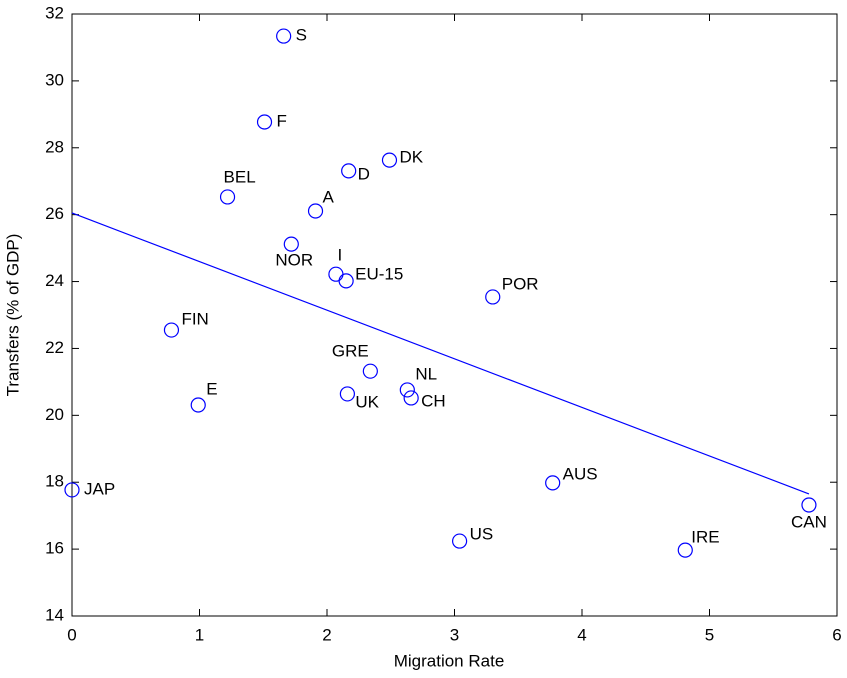  Describe the element at coordinates (836, 634) in the screenshot. I see `x-tick-label: 6` at that location.